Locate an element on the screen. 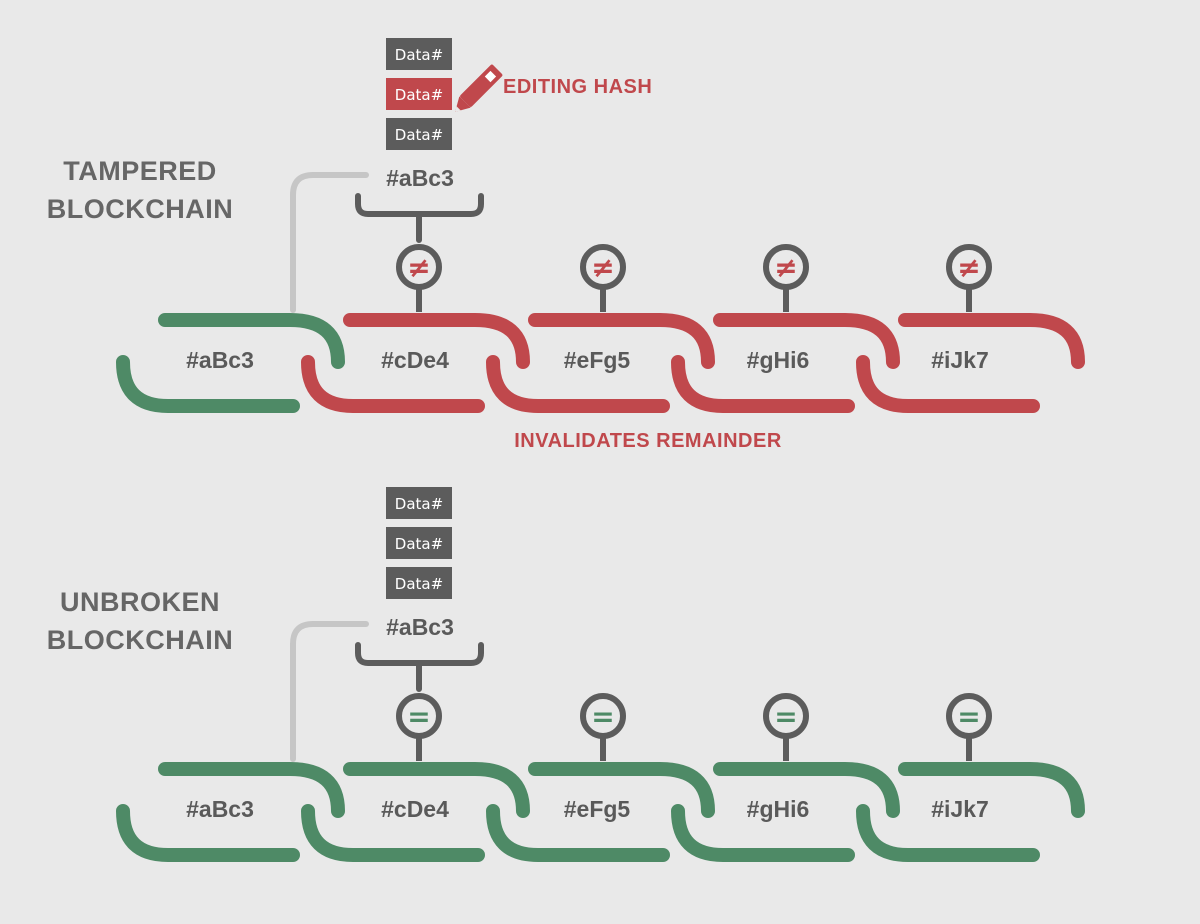 The width and height of the screenshot is (1200, 924). tampered-title-line2: BLOCKCHAIN is located at coordinates (140, 209).